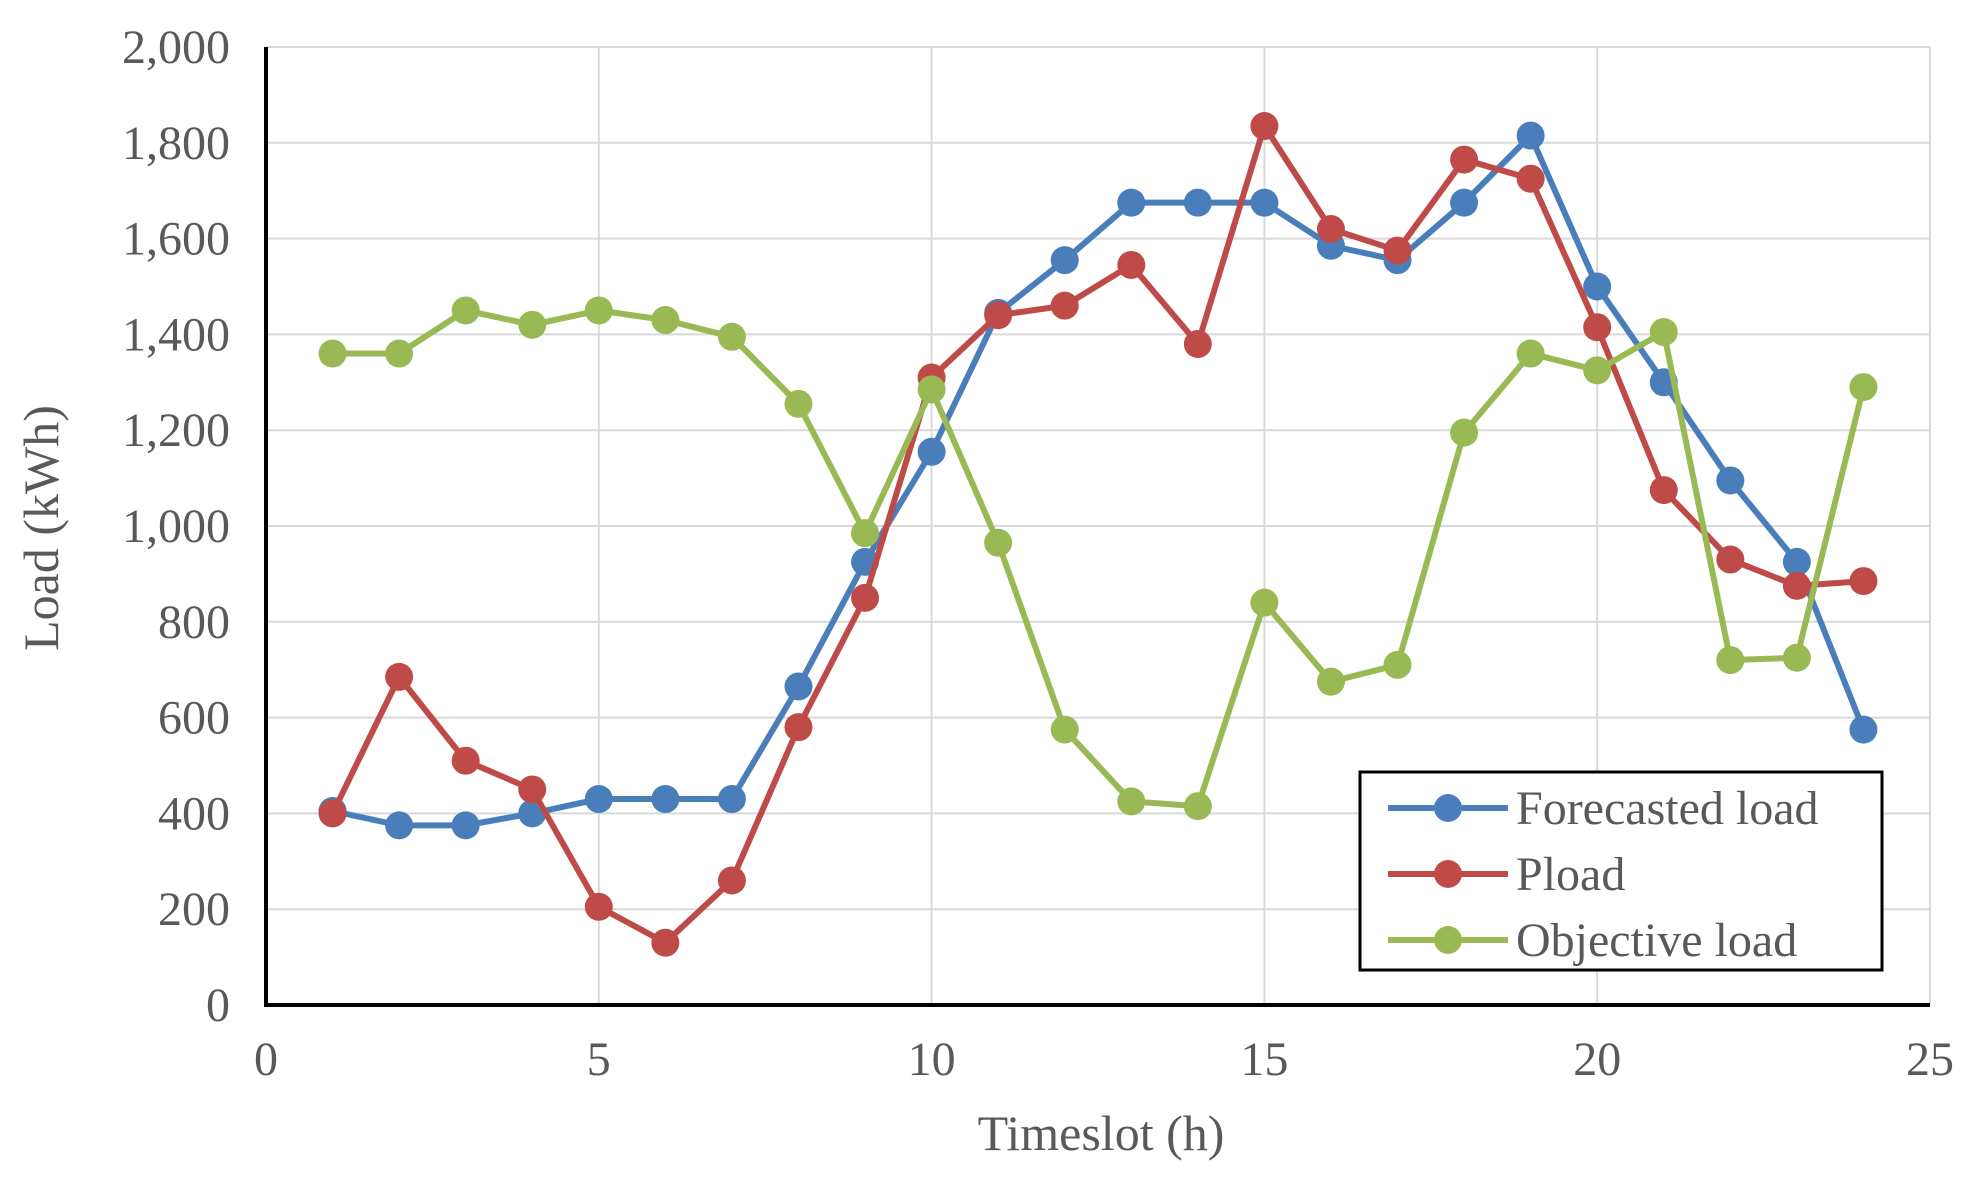 This screenshot has height=1187, width=1976. Describe the element at coordinates (266, 1059) in the screenshot. I see `x-tick-label: 0` at that location.